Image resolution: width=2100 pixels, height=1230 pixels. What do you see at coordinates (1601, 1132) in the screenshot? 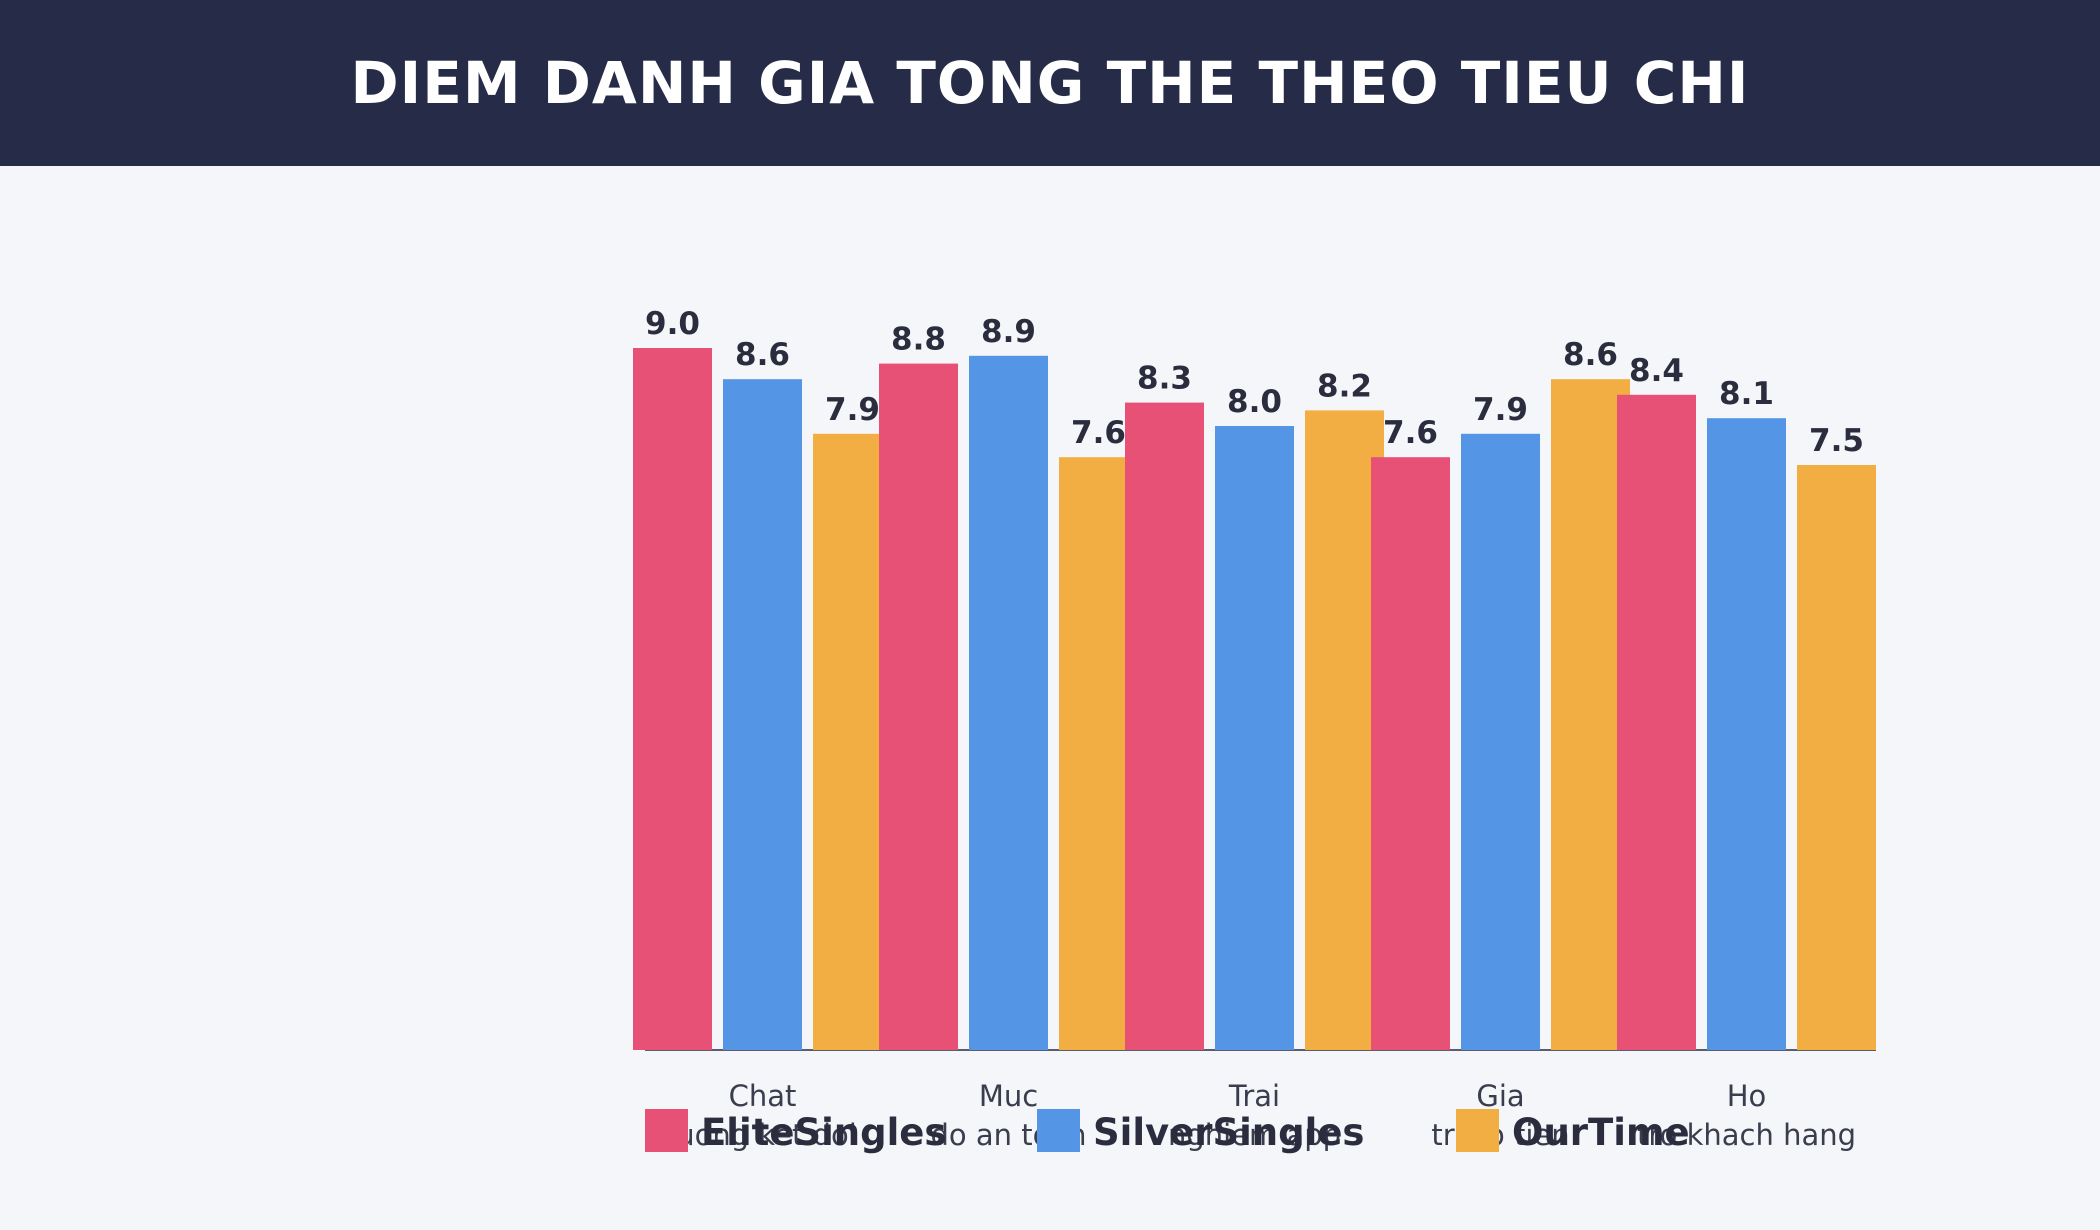
I see `legend-label-ourtime: OurTime` at bounding box center [1601, 1132].